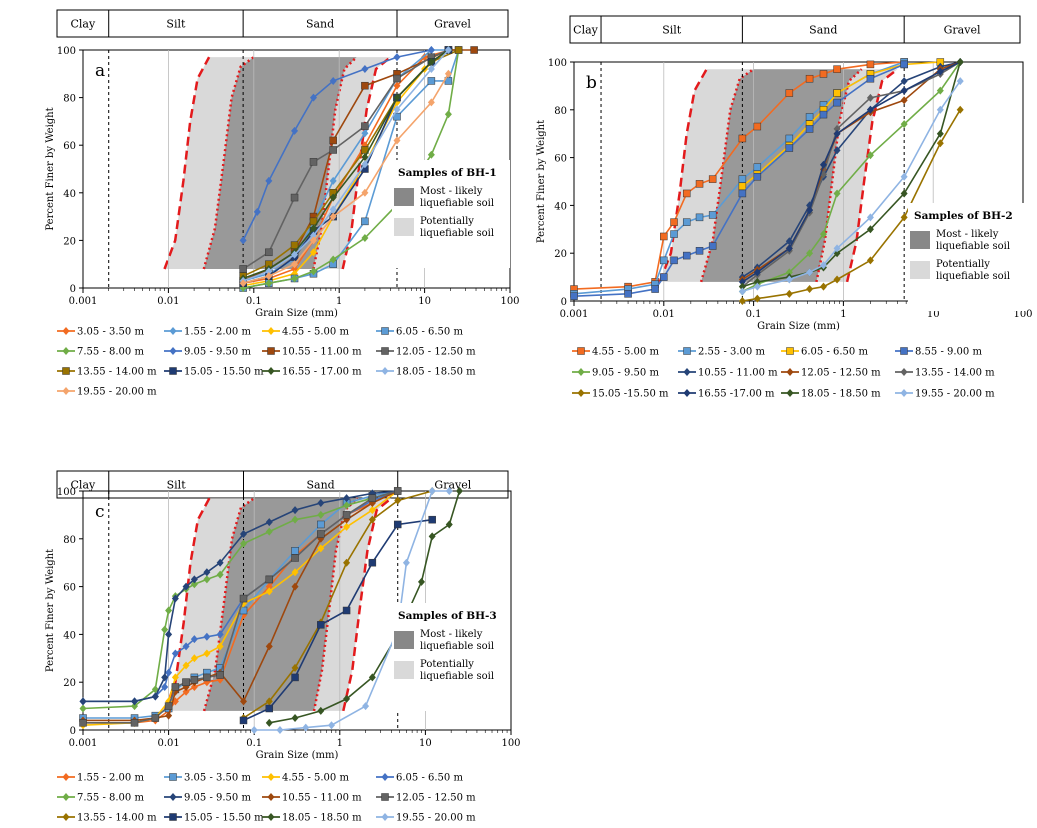 The height and width of the screenshot is (828, 1037). I want to click on soil-class-silt: Silt, so click(672, 30).